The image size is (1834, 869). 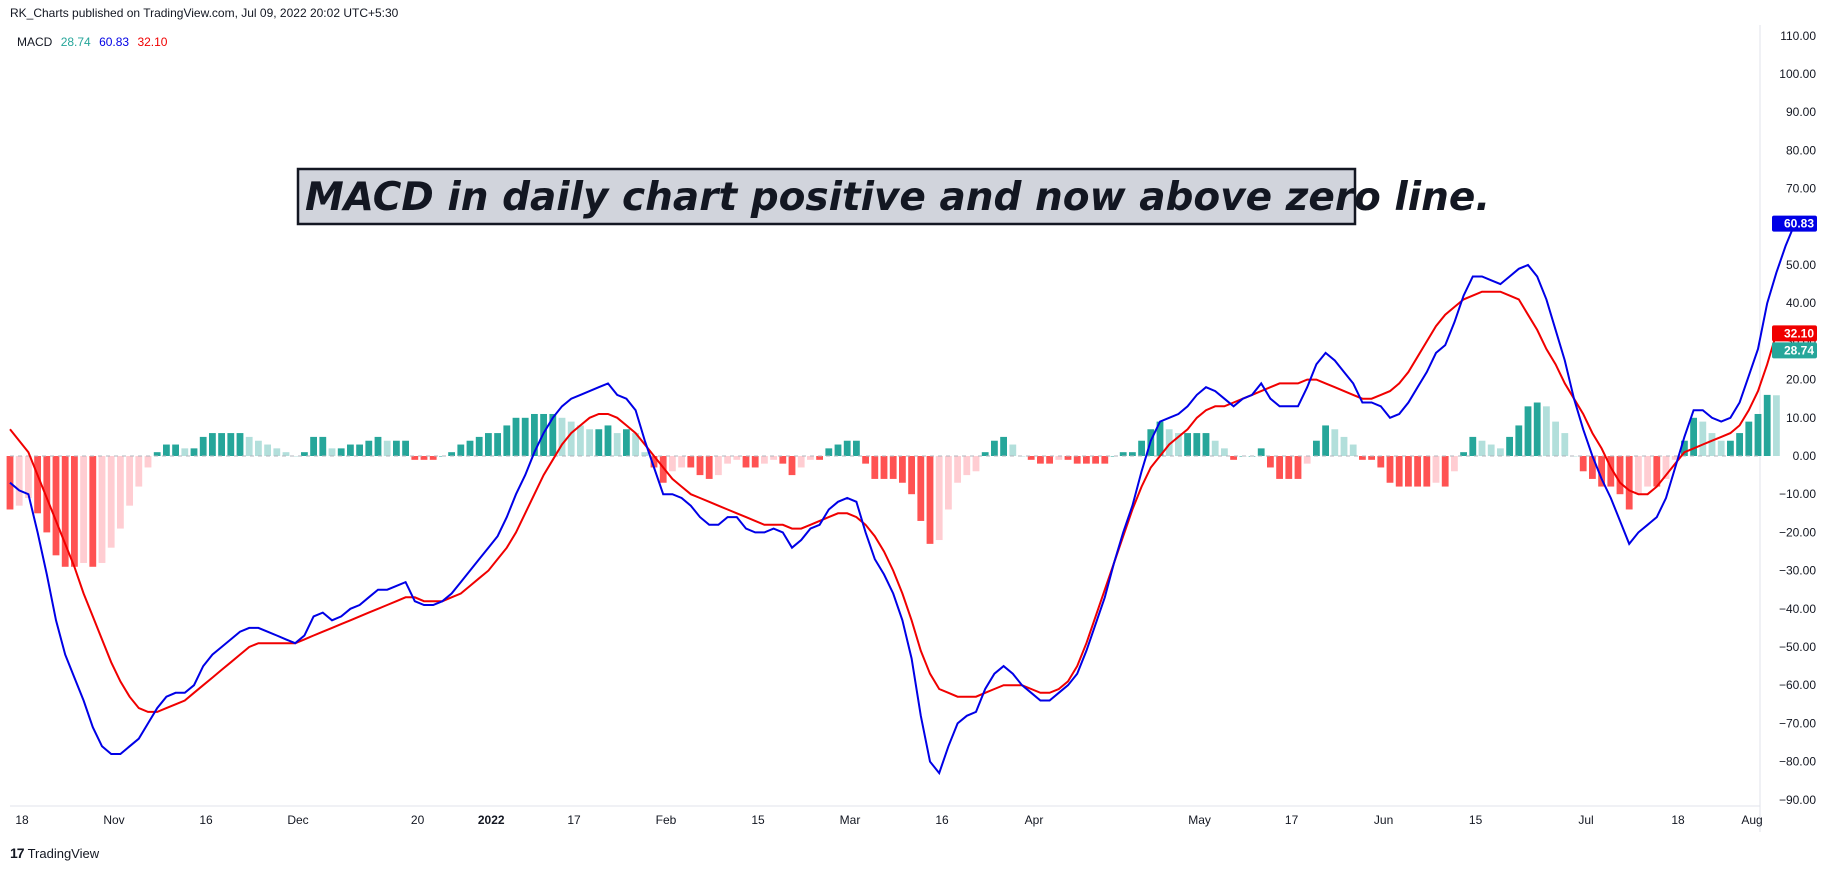 I want to click on x-tick-label: 18, so click(x=1678, y=820).